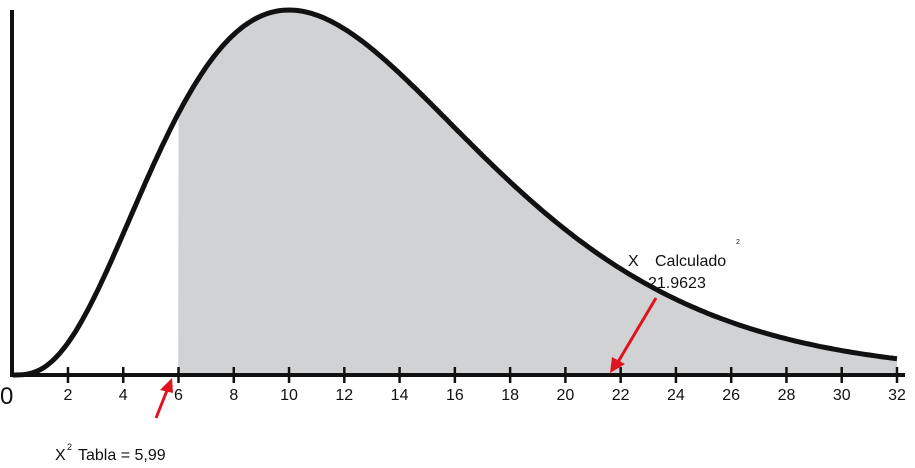 The image size is (915, 468). I want to click on arrow-calculated, so click(637, 330).